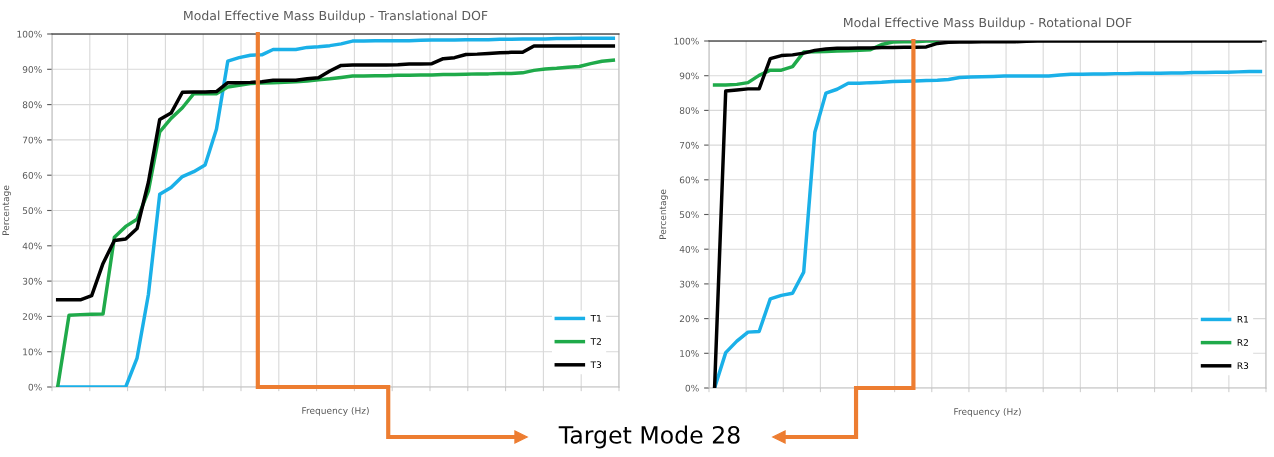 The width and height of the screenshot is (1274, 457). Describe the element at coordinates (595, 341) in the screenshot. I see `legend-label: T2` at that location.